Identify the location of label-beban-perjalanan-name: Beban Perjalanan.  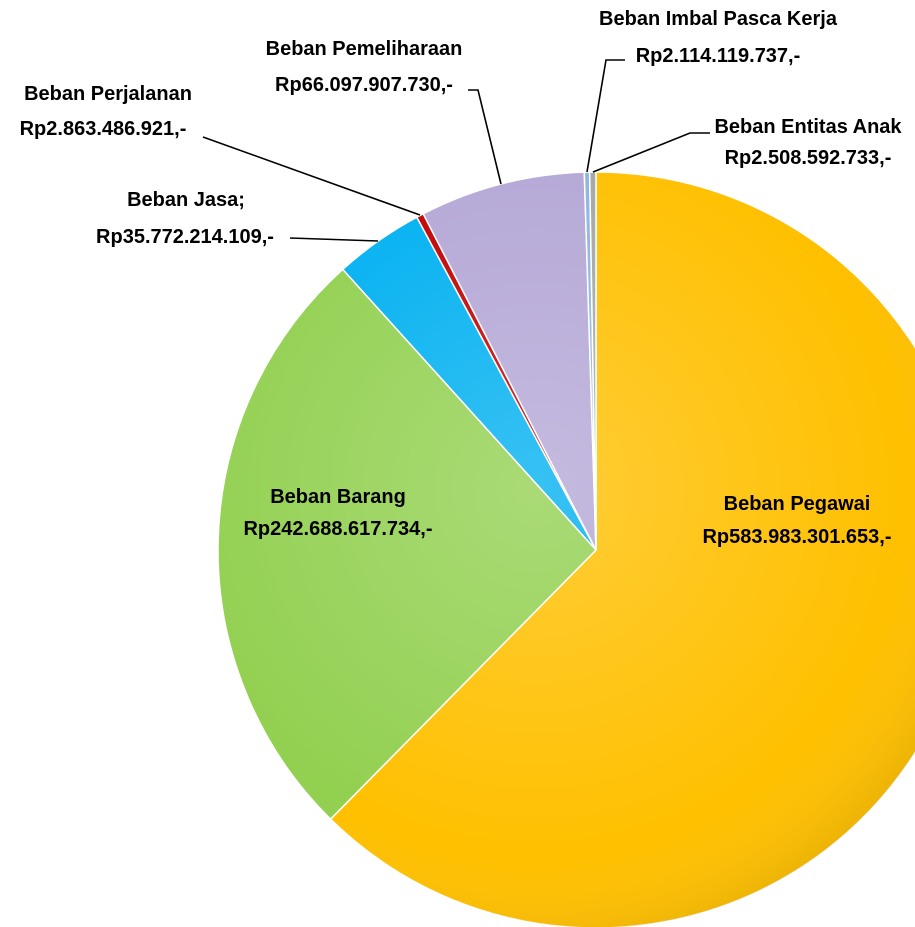
(108, 94).